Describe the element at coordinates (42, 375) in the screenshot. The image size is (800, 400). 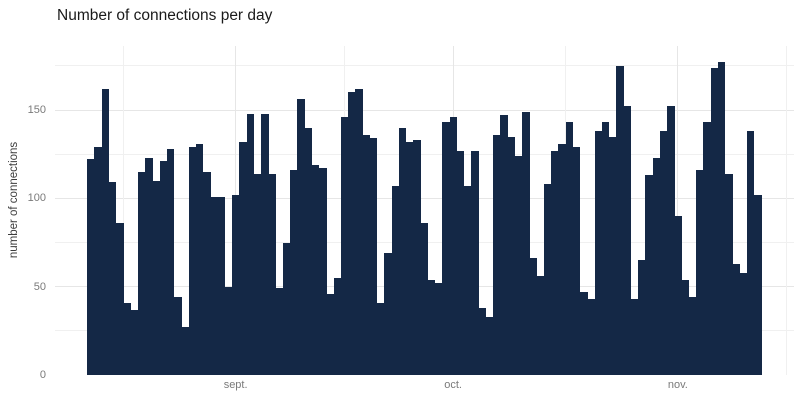
I see `y-tick-label: 0` at that location.